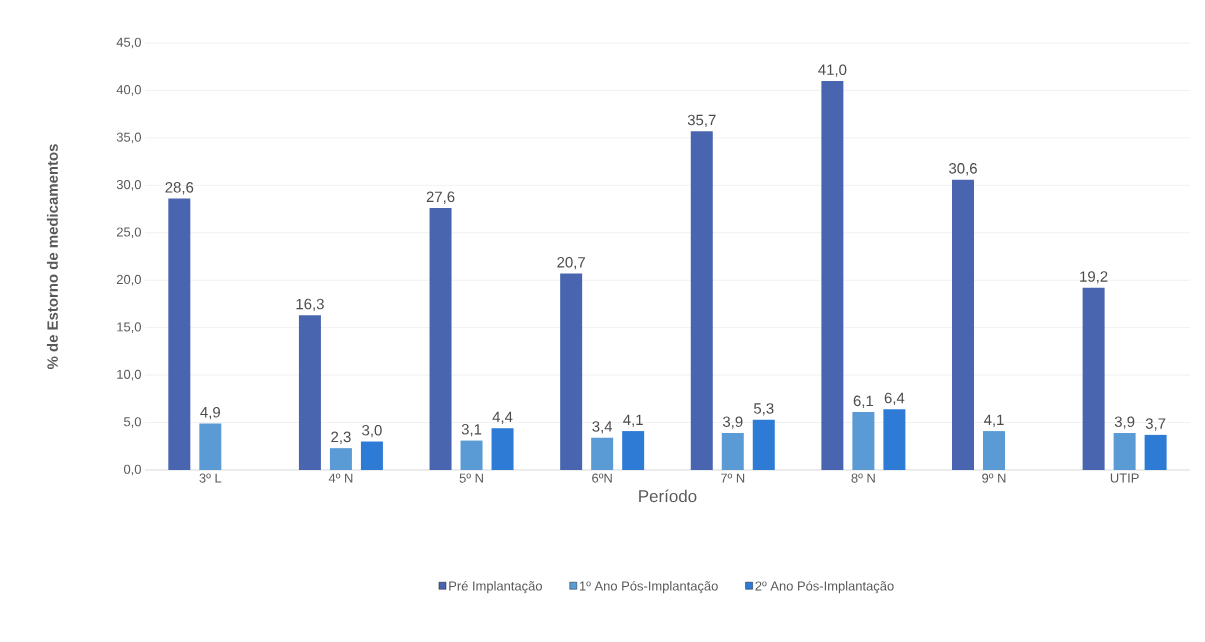 This screenshot has height=642, width=1205. What do you see at coordinates (128, 138) in the screenshot?
I see `y-tick-label: 35,0` at bounding box center [128, 138].